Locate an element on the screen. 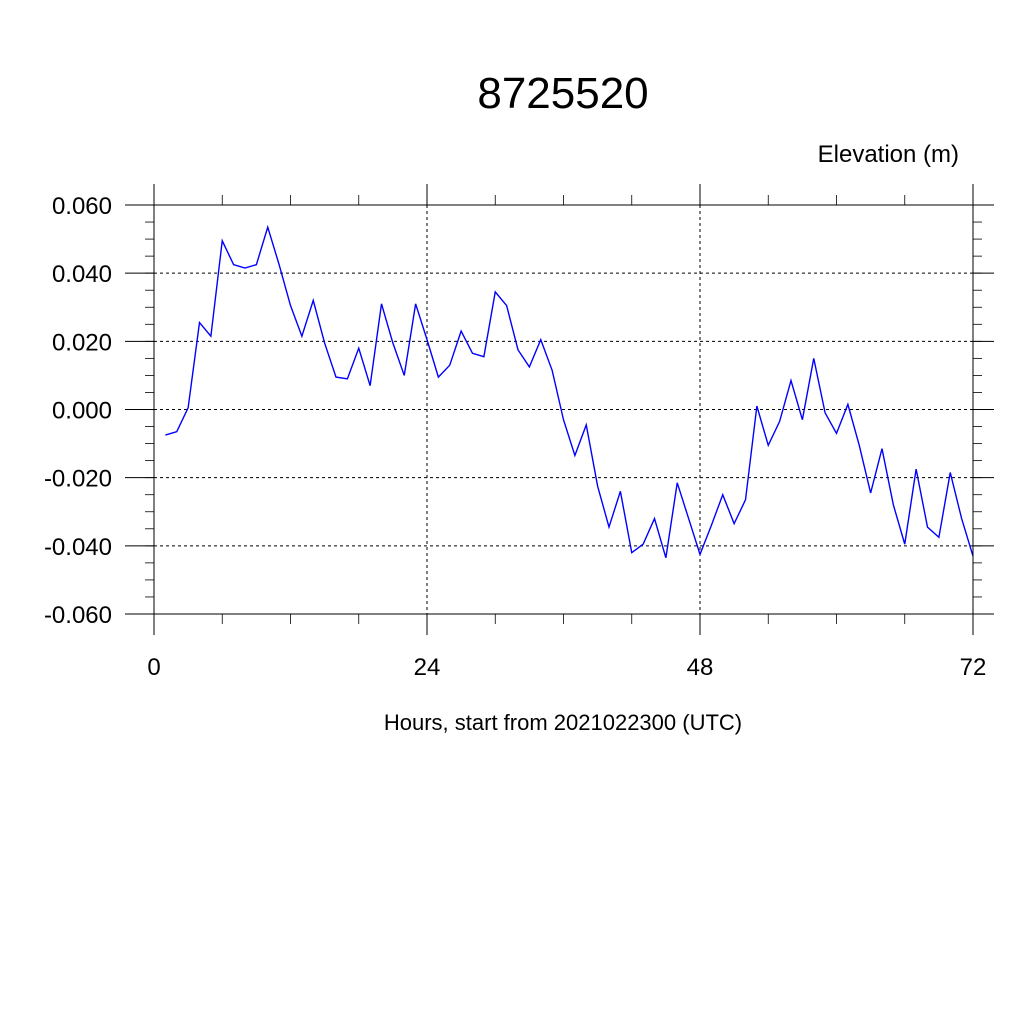  chart-title: 8725520 is located at coordinates (562, 93).